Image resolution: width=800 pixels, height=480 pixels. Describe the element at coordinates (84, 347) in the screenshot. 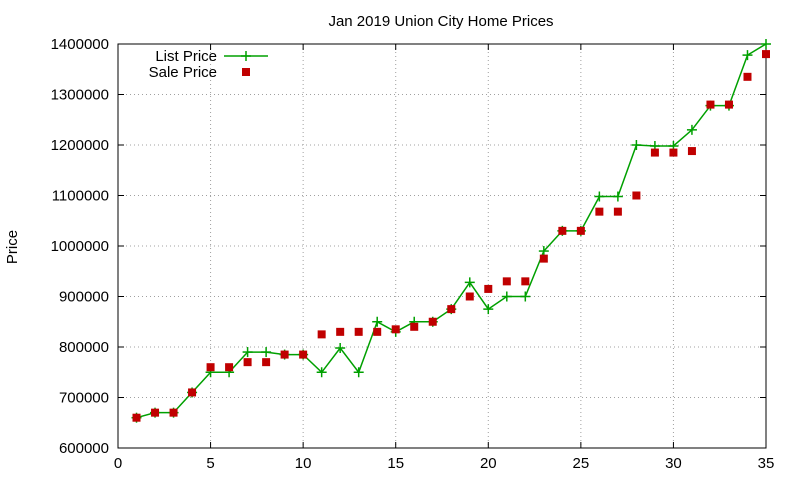

I see `y-tick-label: 800000` at that location.